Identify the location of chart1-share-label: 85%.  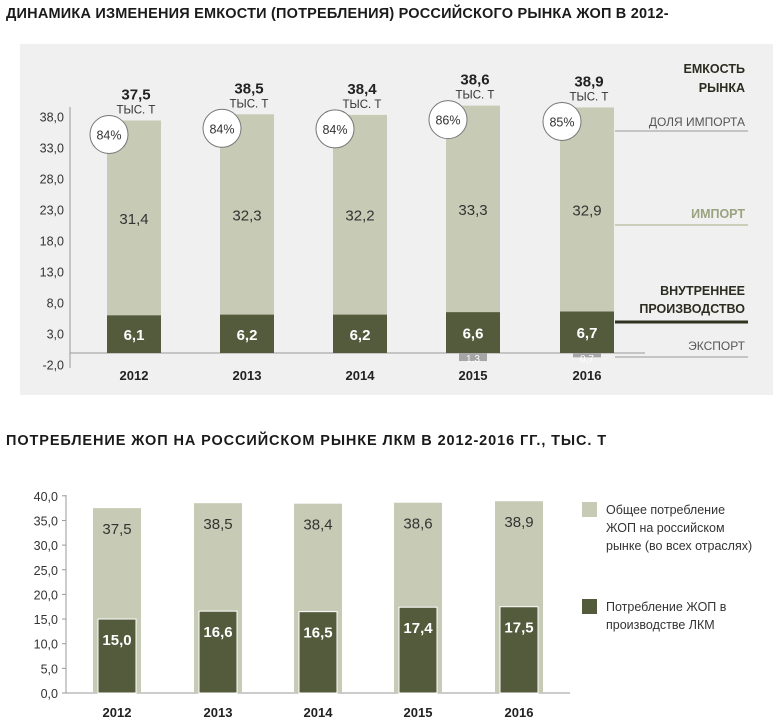
(561, 122).